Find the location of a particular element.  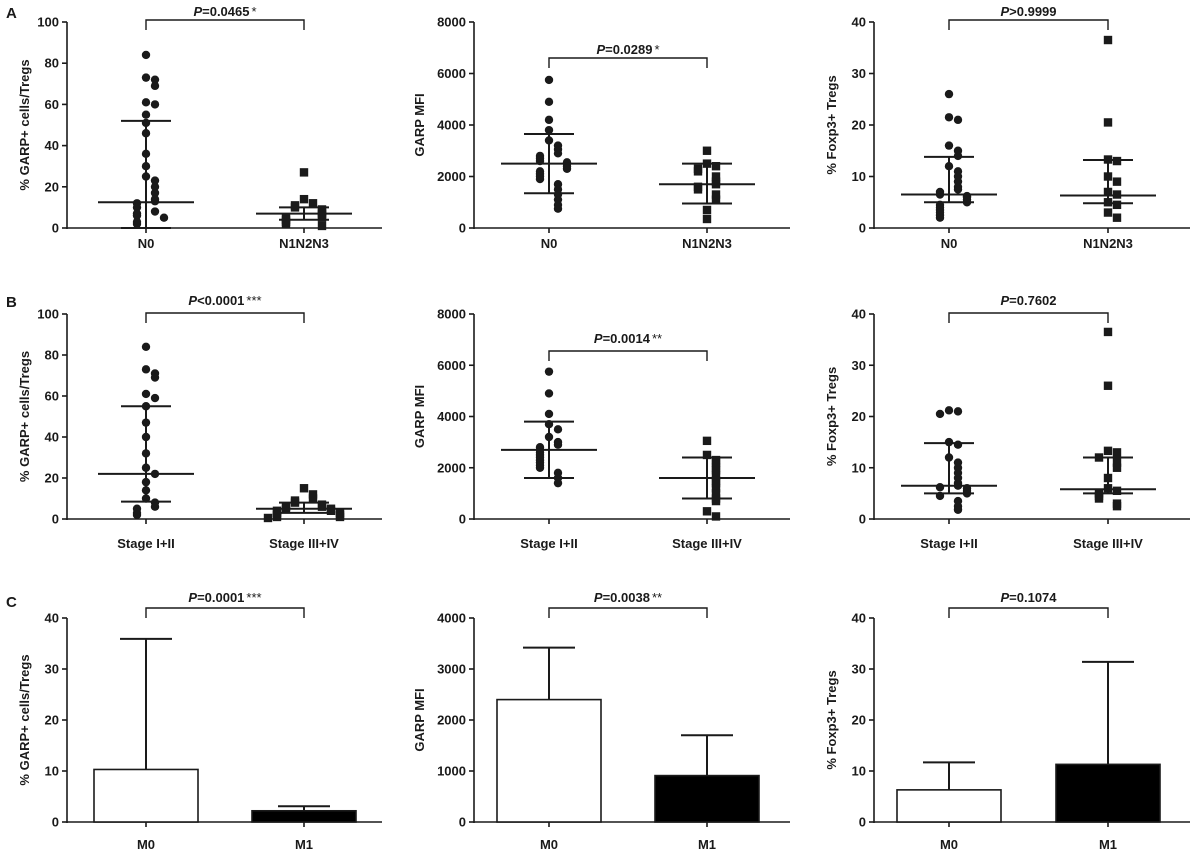

p-value-label: P=0.0038 ** is located at coordinates (628, 597).